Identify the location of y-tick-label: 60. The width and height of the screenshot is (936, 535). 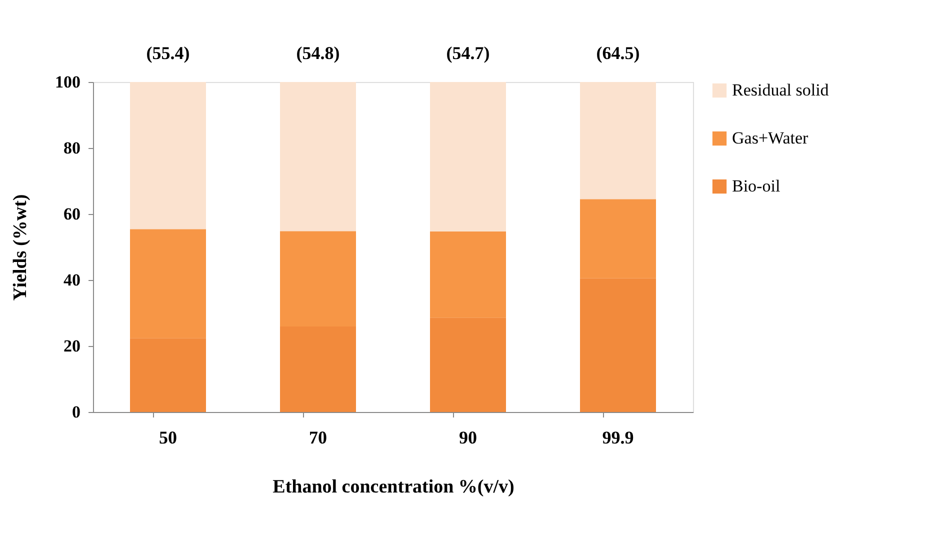
(72, 214).